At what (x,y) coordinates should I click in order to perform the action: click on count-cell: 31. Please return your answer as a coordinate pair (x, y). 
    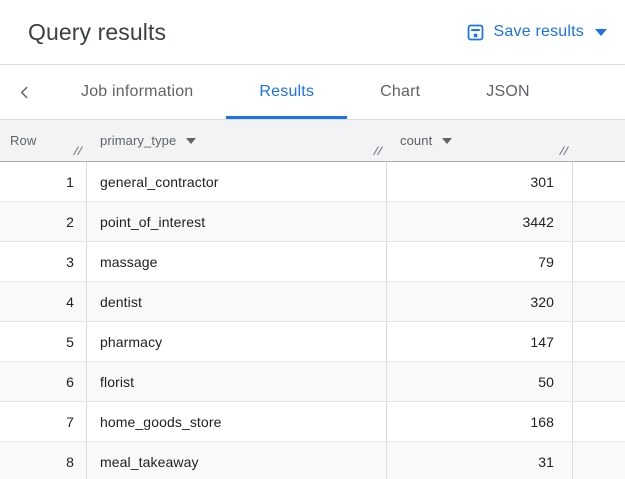
    Looking at the image, I should click on (480, 460).